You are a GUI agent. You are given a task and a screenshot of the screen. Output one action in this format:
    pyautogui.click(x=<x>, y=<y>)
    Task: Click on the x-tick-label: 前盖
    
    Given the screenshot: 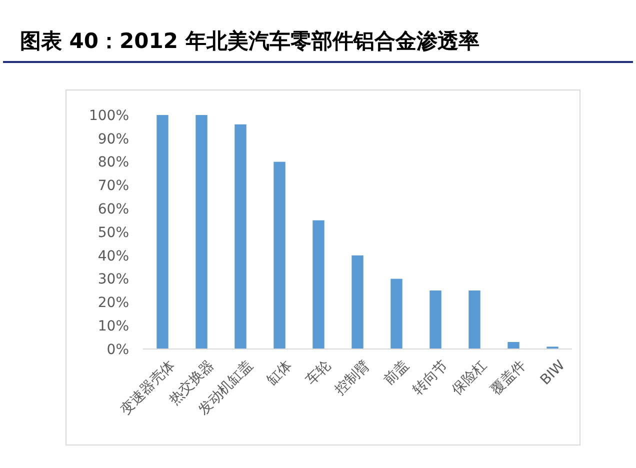 What is the action you would take?
    pyautogui.click(x=396, y=373)
    